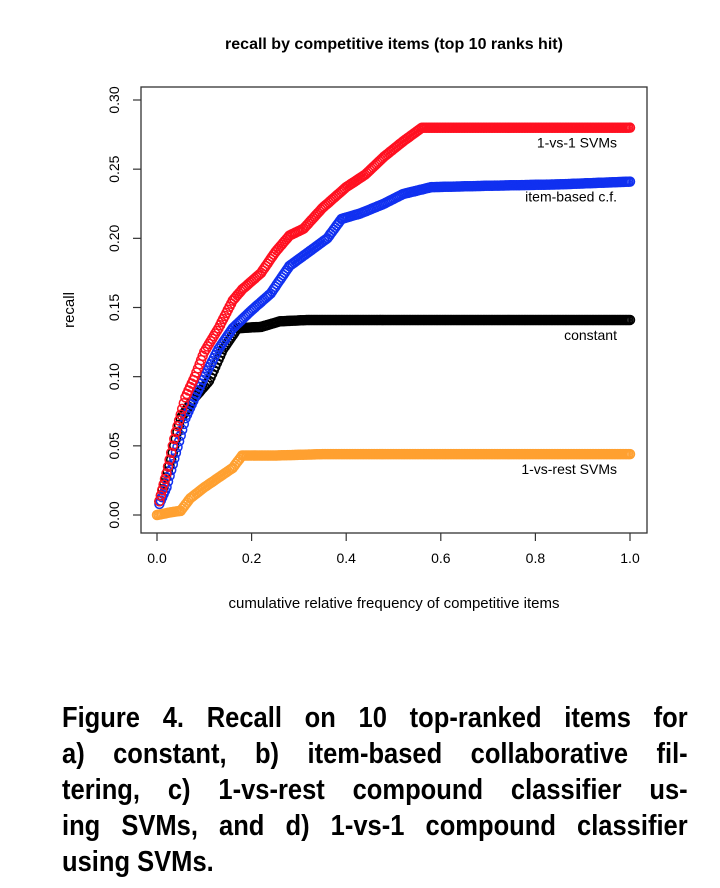 This screenshot has height=888, width=720. I want to click on x-tick-label: 1.0, so click(630, 558).